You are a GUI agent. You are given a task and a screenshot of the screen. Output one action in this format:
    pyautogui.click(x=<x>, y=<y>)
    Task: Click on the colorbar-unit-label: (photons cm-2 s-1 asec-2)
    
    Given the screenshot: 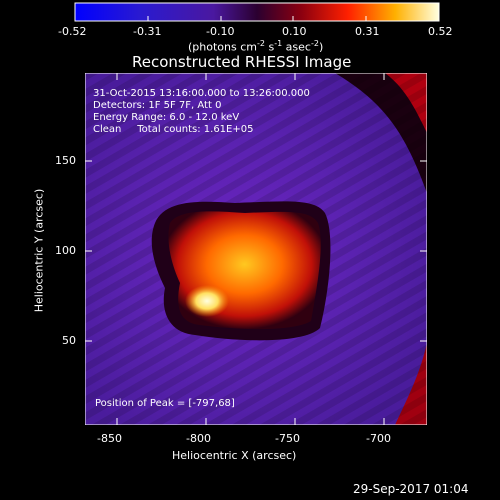 What is the action you would take?
    pyautogui.click(x=256, y=46)
    